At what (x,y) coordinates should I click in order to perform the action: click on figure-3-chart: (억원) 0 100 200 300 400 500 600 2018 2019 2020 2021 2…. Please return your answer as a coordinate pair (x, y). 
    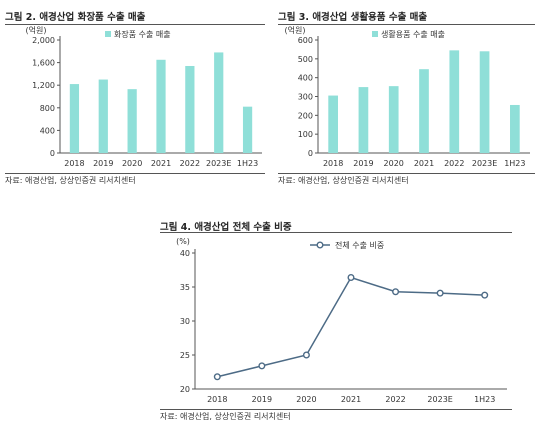
    Looking at the image, I should click on (407, 96).